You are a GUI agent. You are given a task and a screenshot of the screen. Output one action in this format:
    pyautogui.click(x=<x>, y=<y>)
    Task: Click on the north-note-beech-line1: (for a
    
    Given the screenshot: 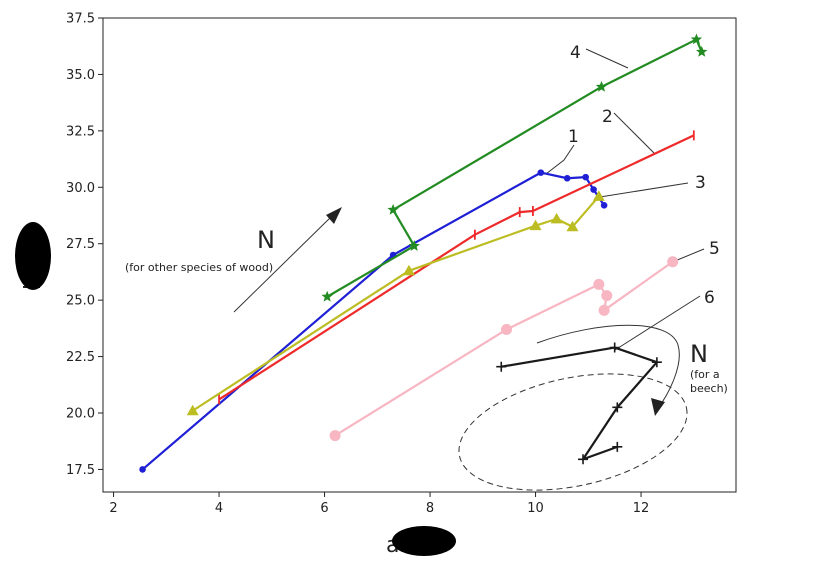 What is the action you would take?
    pyautogui.click(x=705, y=374)
    